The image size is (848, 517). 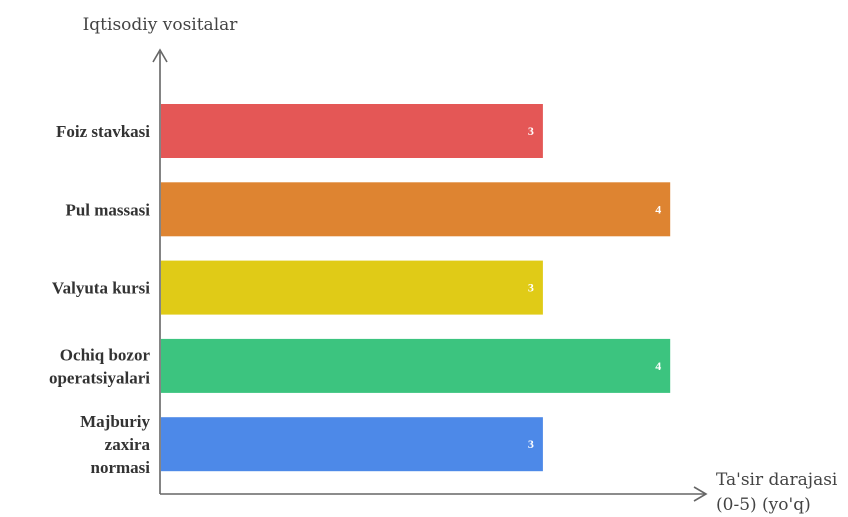 I want to click on x-axis-title-line-2: (0-5) (yo'q), so click(x=763, y=505).